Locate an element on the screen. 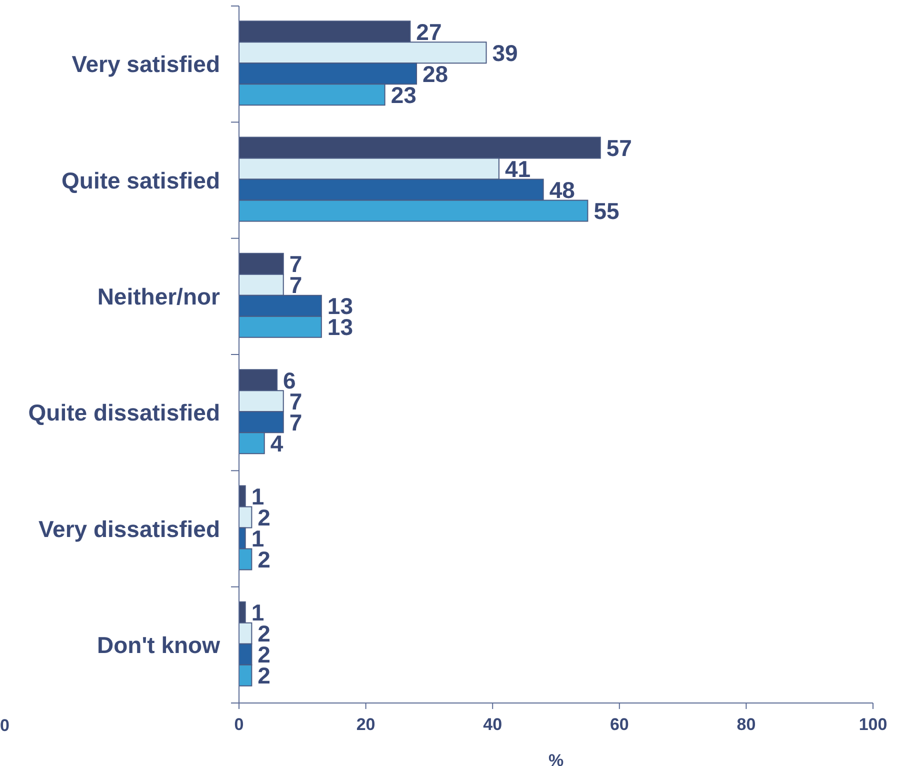 This screenshot has height=766, width=904. y-tick-label: Very dissatisfied is located at coordinates (129, 529).